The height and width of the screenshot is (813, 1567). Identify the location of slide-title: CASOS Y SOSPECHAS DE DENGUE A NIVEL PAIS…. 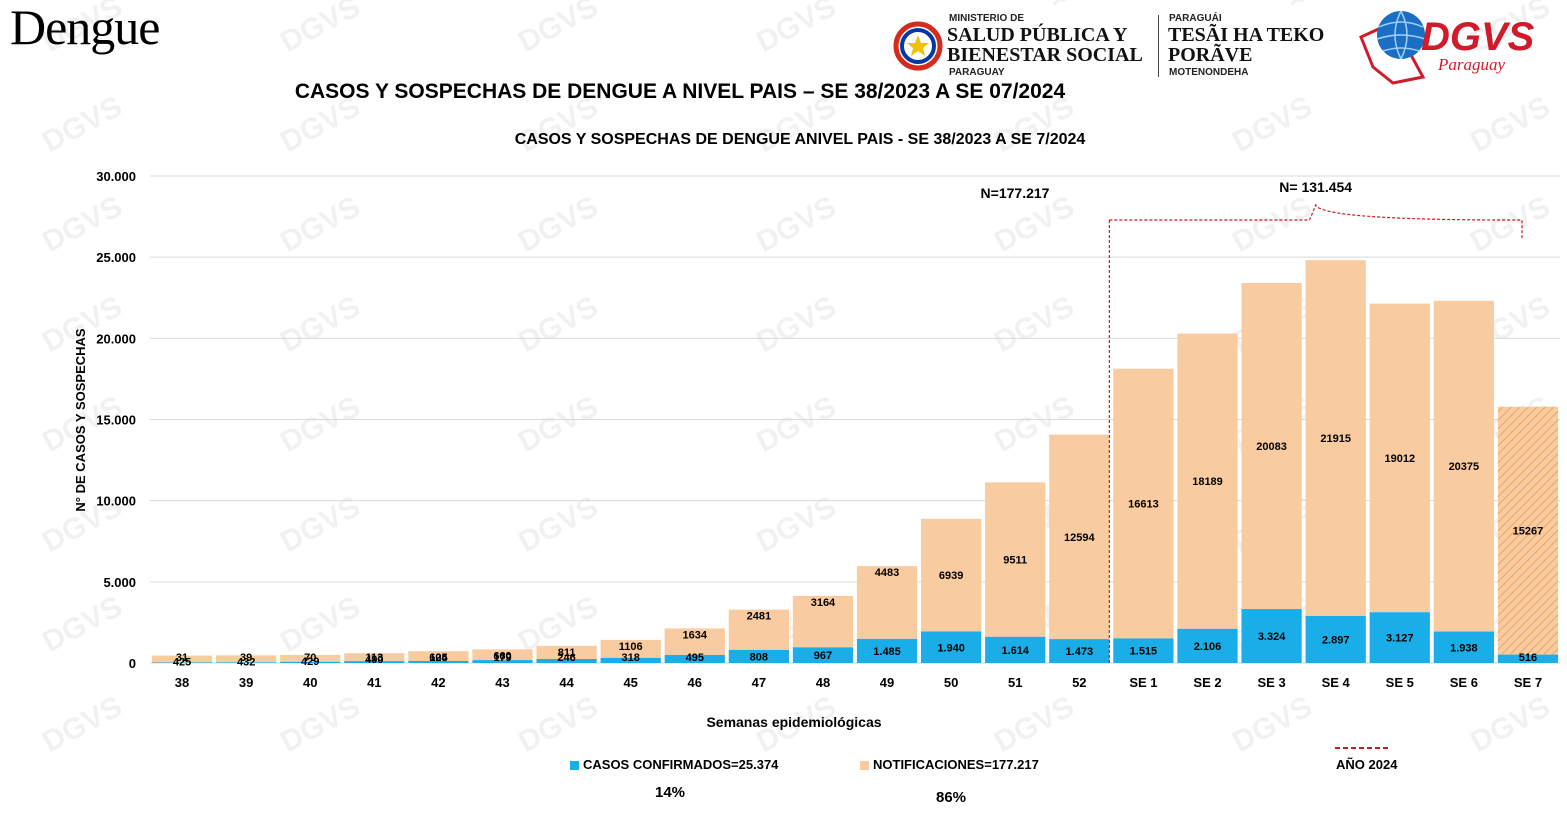
(680, 91).